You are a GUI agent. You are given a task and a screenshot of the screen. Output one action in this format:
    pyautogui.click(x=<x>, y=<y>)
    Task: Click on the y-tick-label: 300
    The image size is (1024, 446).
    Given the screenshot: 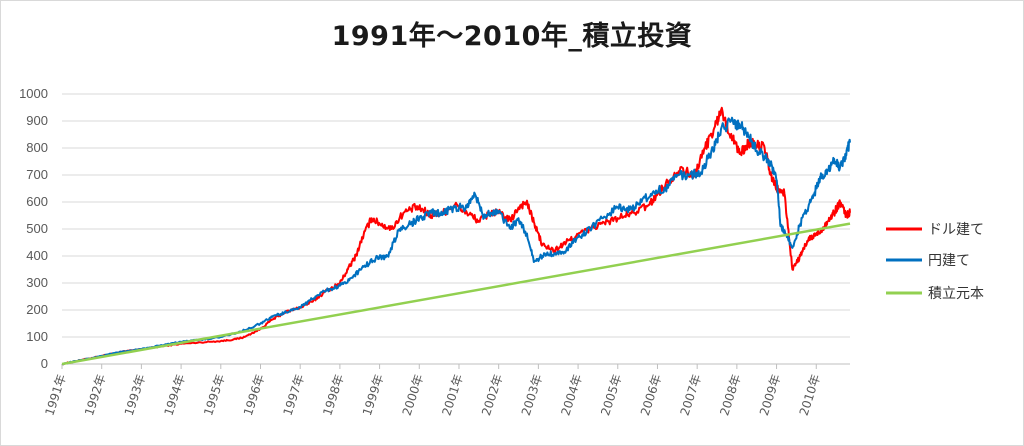 What is the action you would take?
    pyautogui.click(x=37, y=282)
    